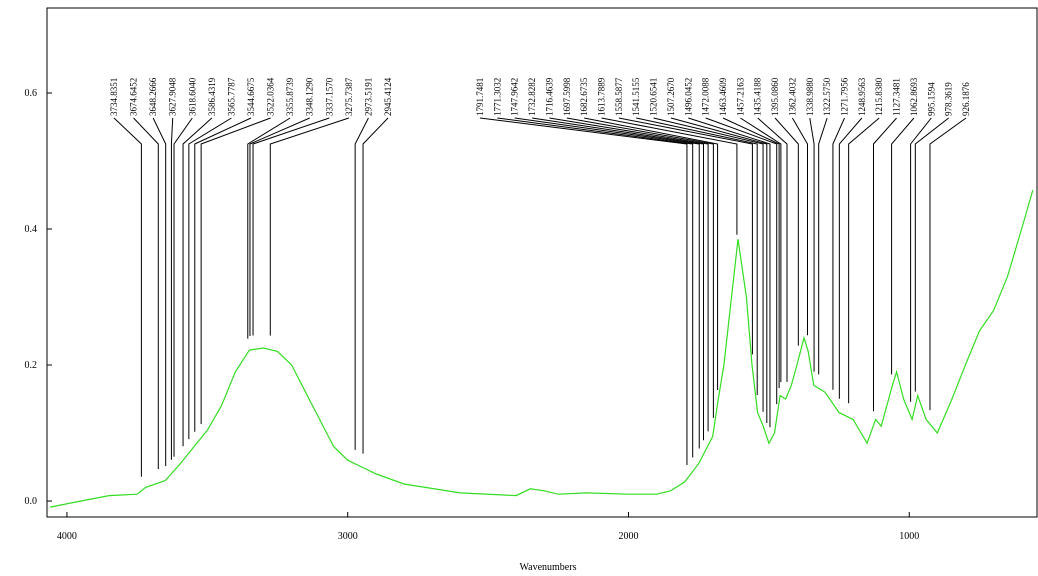 This screenshot has width=1038, height=576. What do you see at coordinates (348, 536) in the screenshot?
I see `x-tick-label: 3000` at bounding box center [348, 536].